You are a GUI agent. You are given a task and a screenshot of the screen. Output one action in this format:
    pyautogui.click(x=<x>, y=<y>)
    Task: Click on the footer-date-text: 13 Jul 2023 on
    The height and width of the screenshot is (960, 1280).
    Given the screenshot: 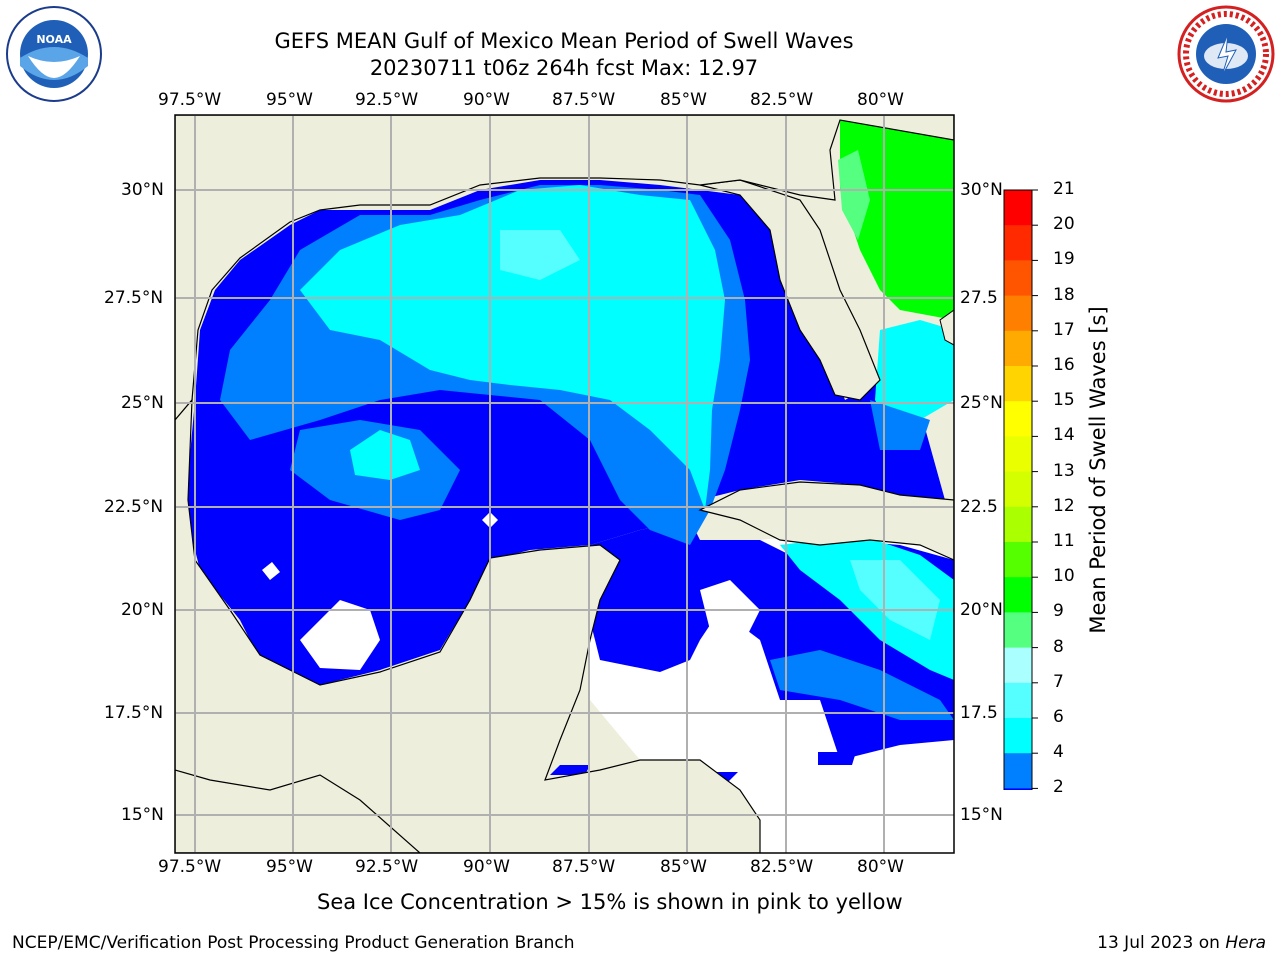 What is the action you would take?
    pyautogui.click(x=1161, y=943)
    